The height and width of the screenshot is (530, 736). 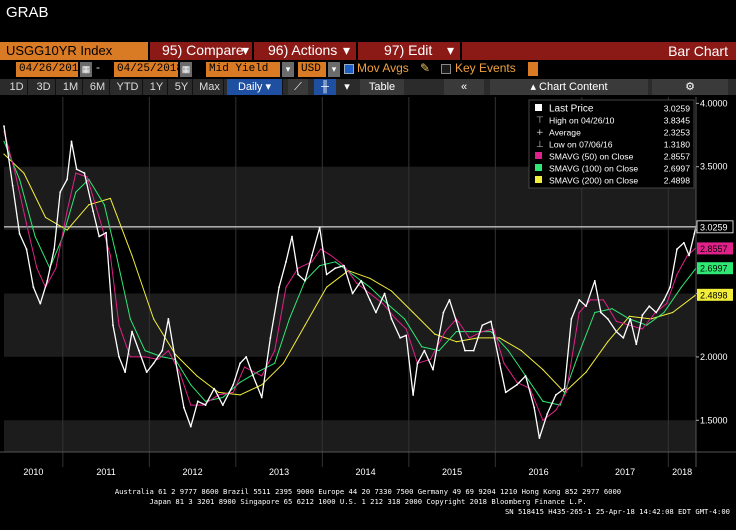 I want to click on mov-avgs-checkbox, so click(x=349, y=69).